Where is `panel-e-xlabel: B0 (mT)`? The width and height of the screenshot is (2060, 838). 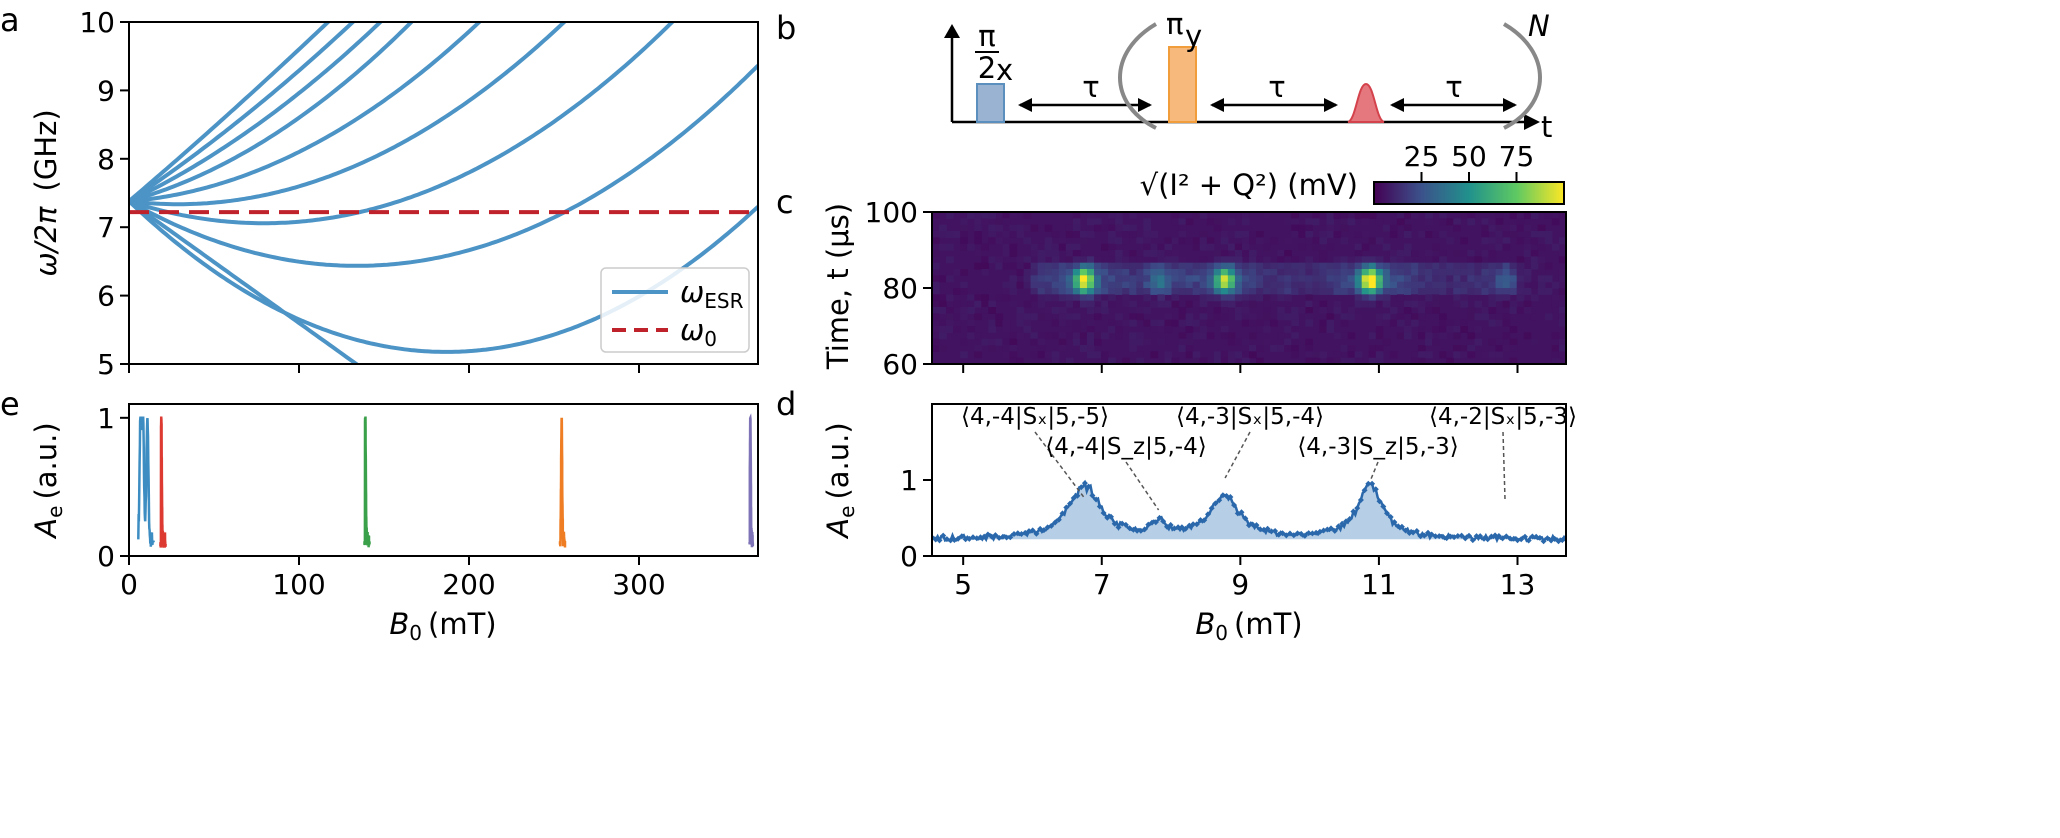 panel-e-xlabel: B0 (mT) is located at coordinates (442, 626).